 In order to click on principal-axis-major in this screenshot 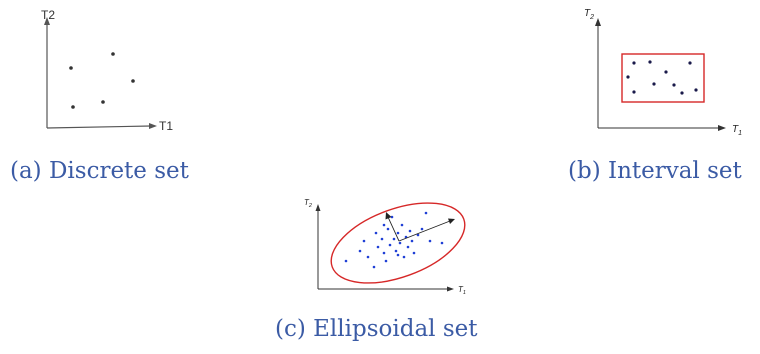, I will do `click(424, 231)`.